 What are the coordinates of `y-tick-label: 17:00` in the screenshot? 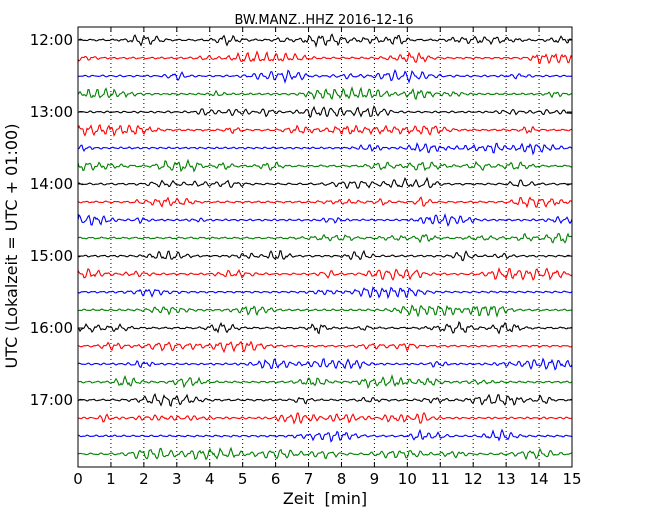 It's located at (51, 400).